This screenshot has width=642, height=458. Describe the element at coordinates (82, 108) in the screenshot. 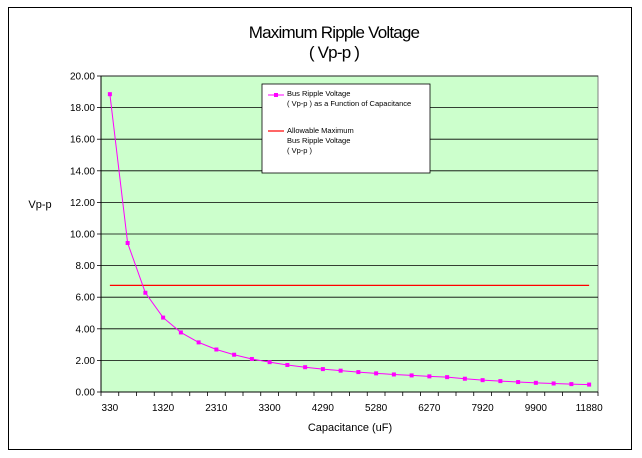

I see `y-tick-label: 18.00` at that location.